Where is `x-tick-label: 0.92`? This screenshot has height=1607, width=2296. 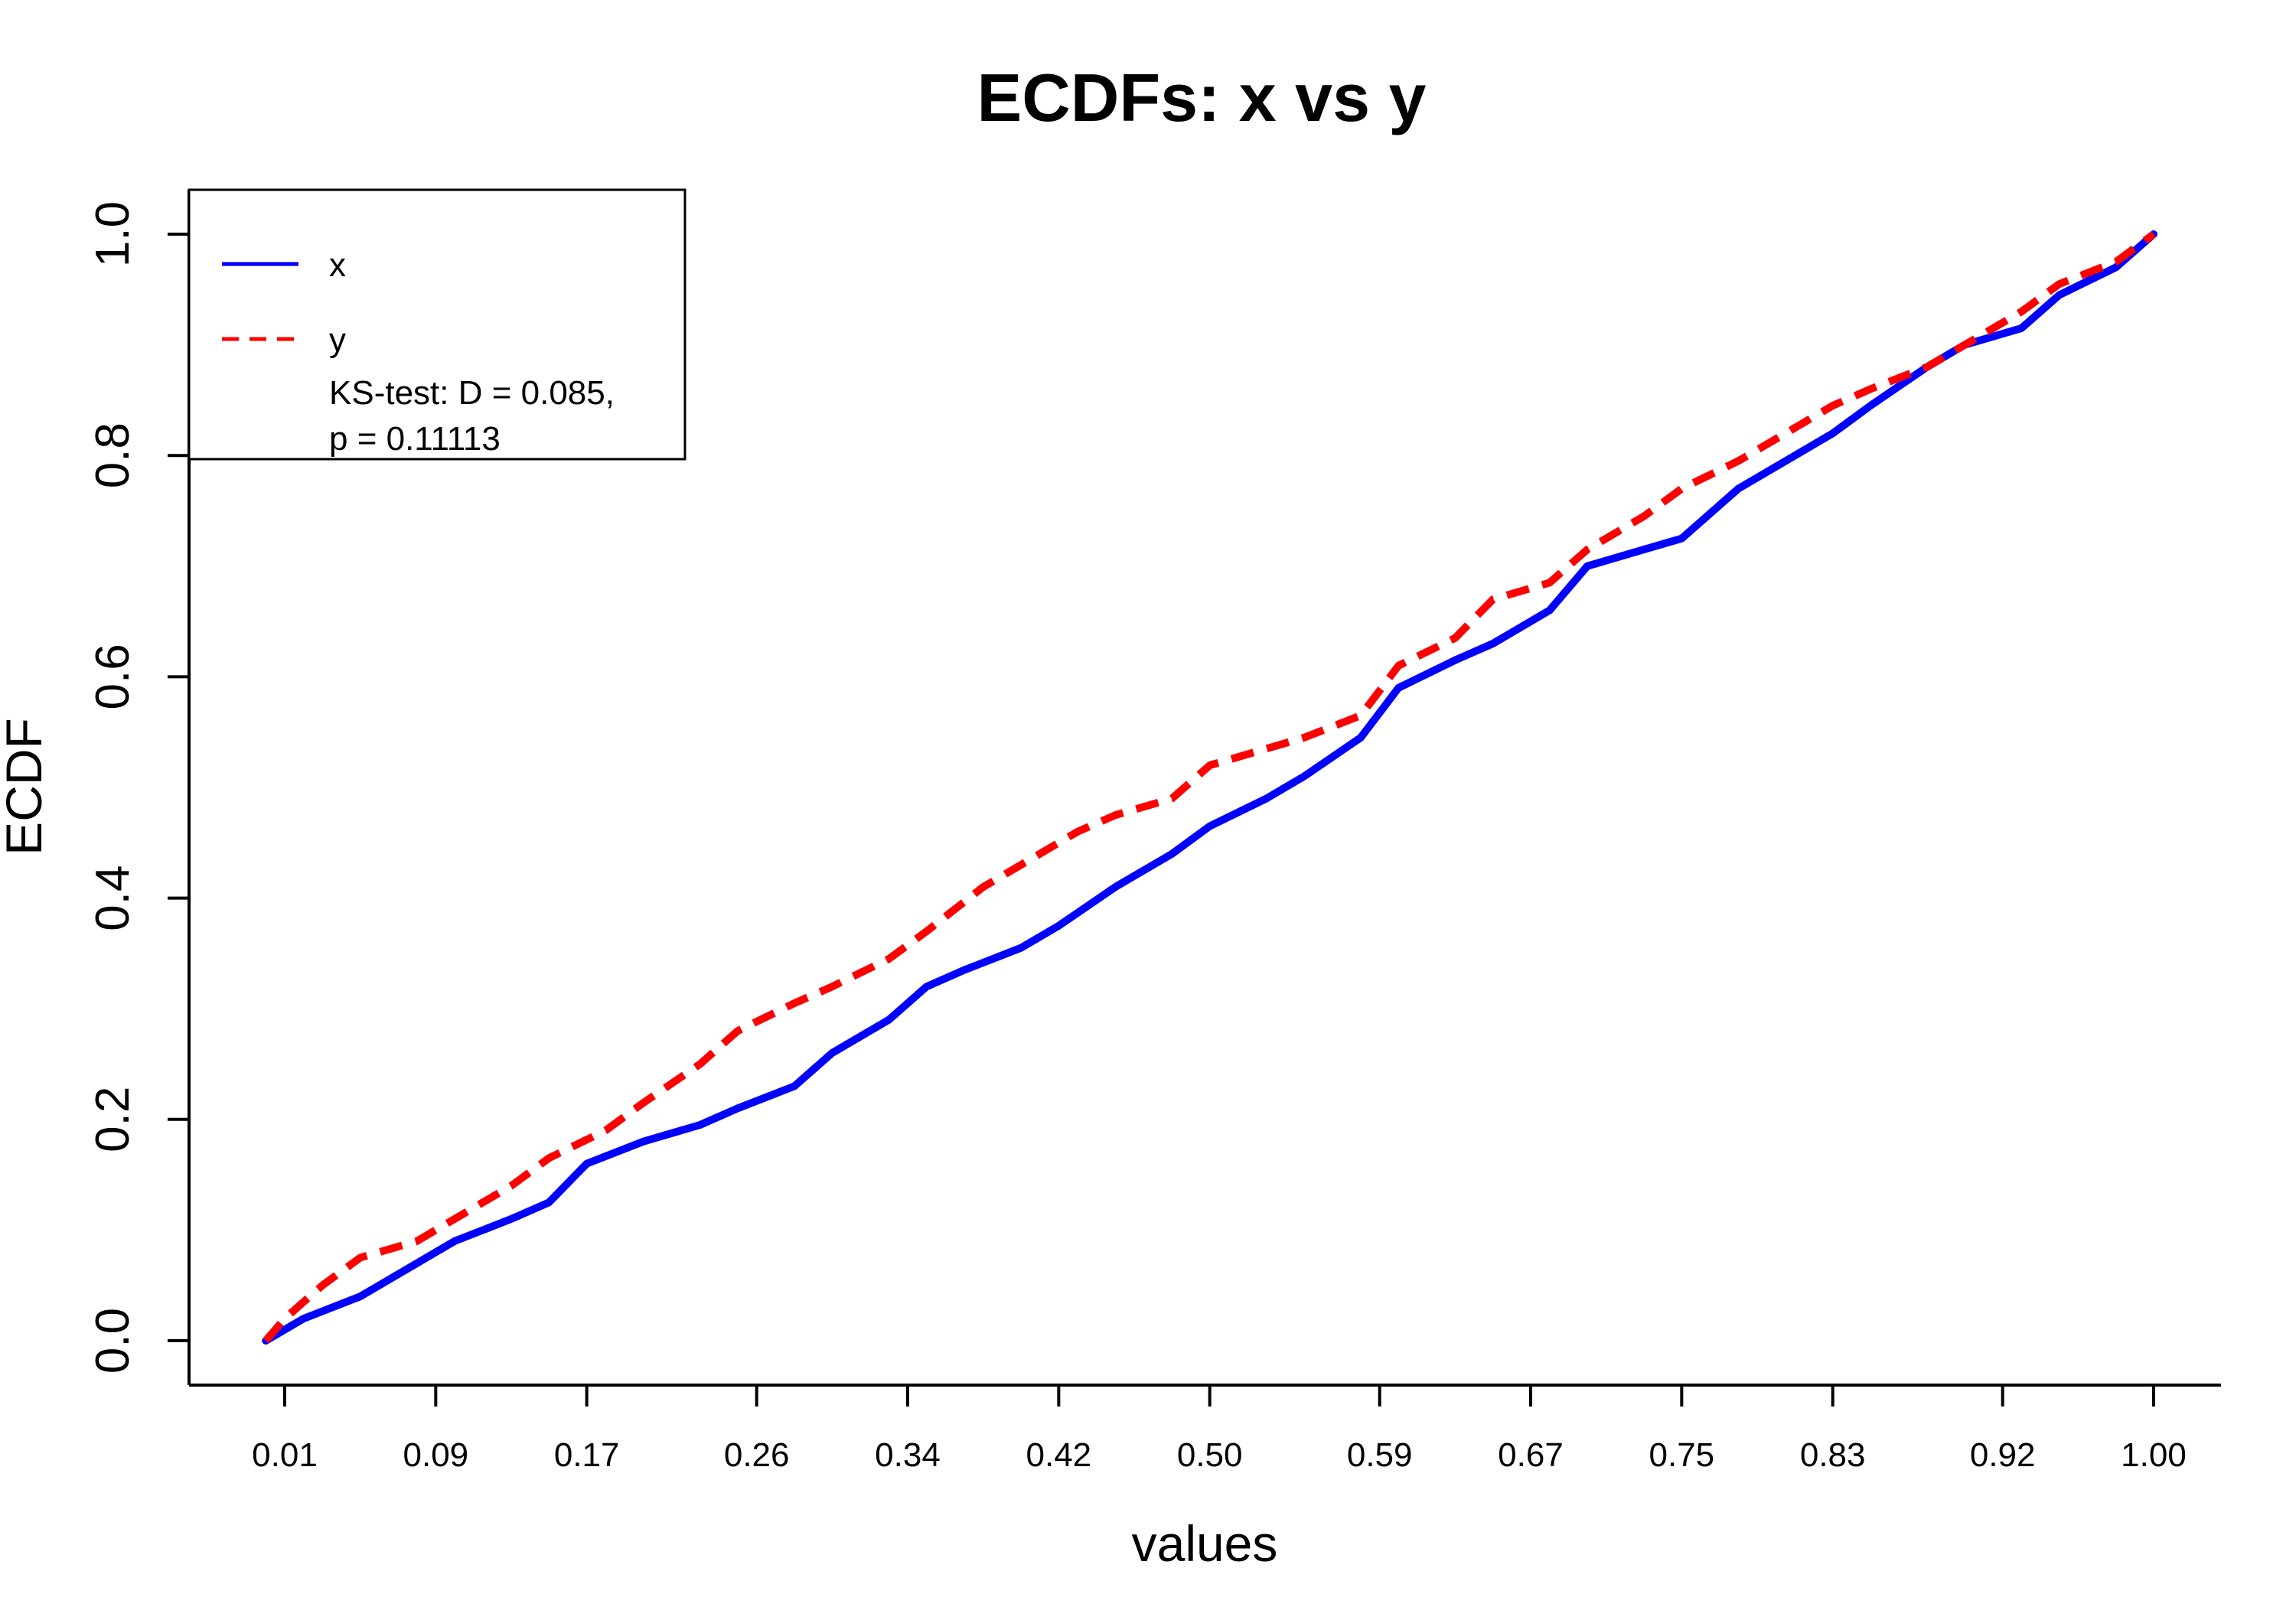 x-tick-label: 0.92 is located at coordinates (2003, 1455).